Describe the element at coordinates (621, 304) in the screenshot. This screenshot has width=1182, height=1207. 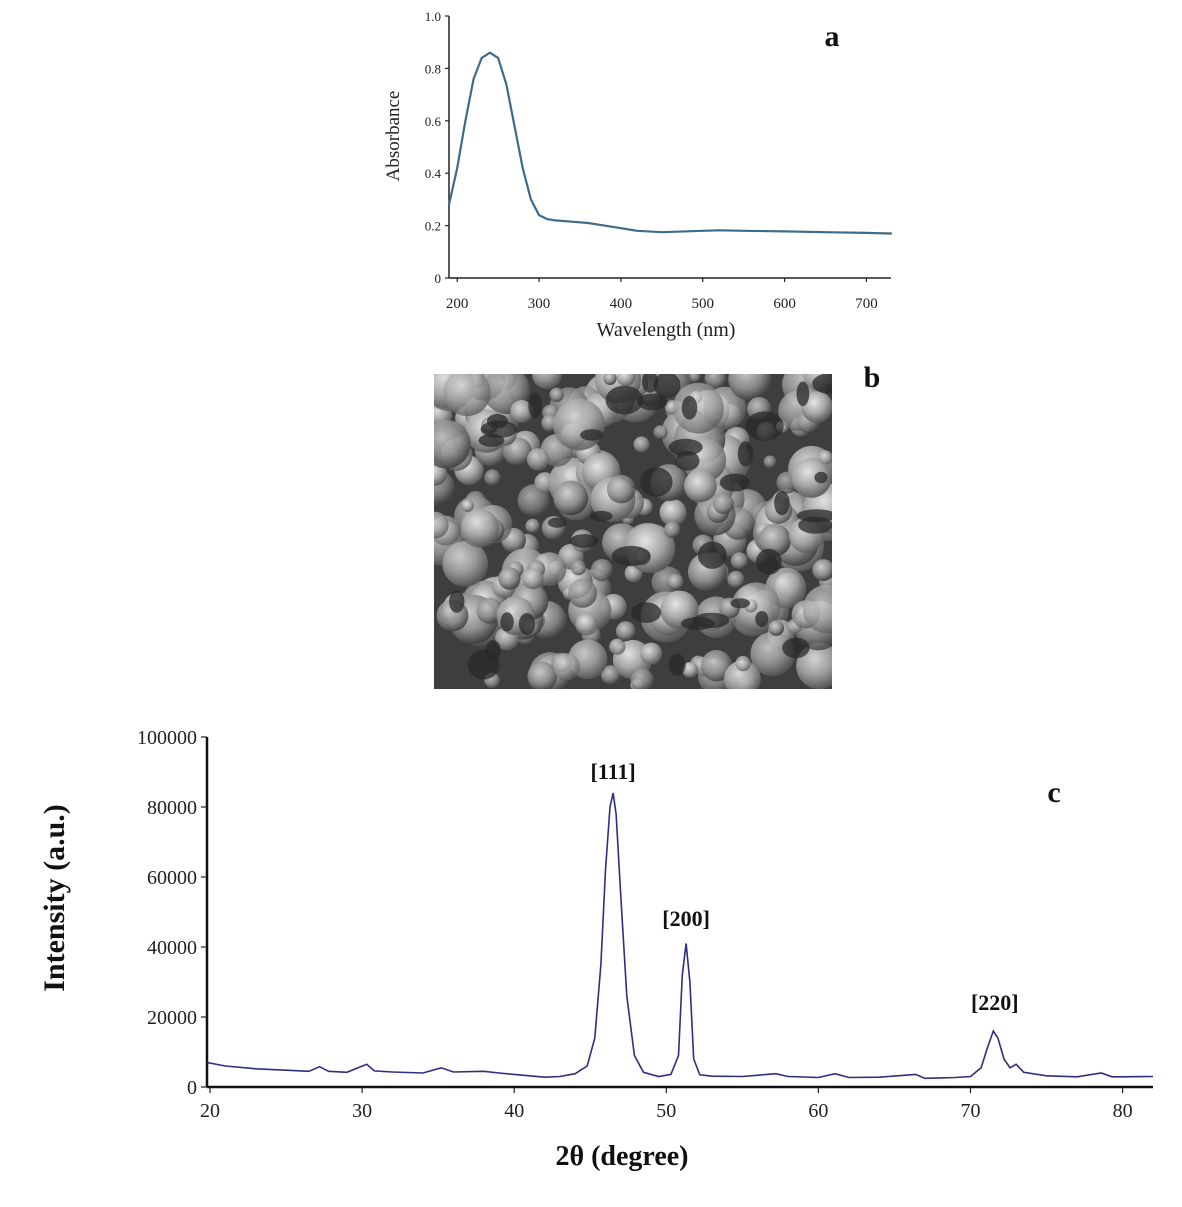
I see `chart-a-x-tick-label: 400` at that location.